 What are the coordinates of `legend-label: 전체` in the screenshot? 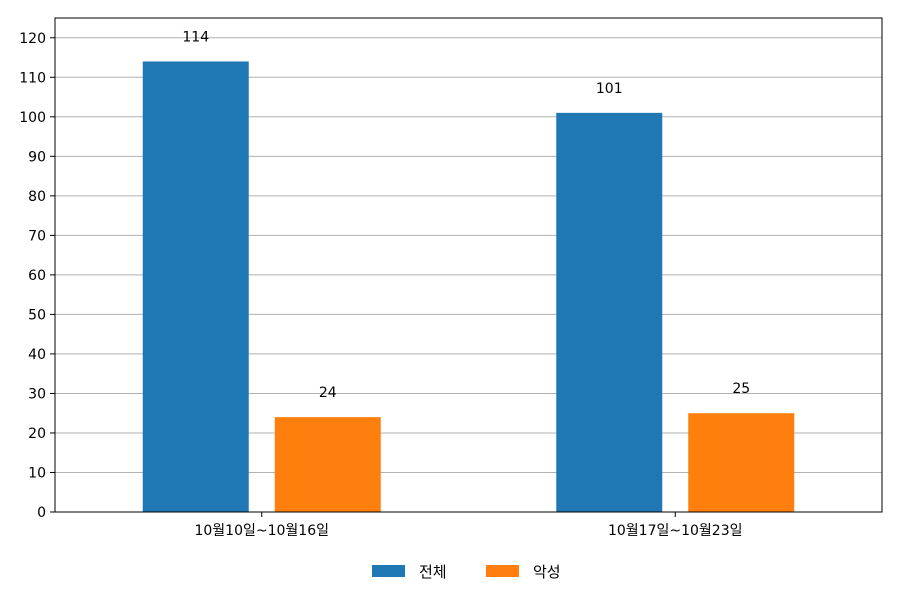 It's located at (433, 572).